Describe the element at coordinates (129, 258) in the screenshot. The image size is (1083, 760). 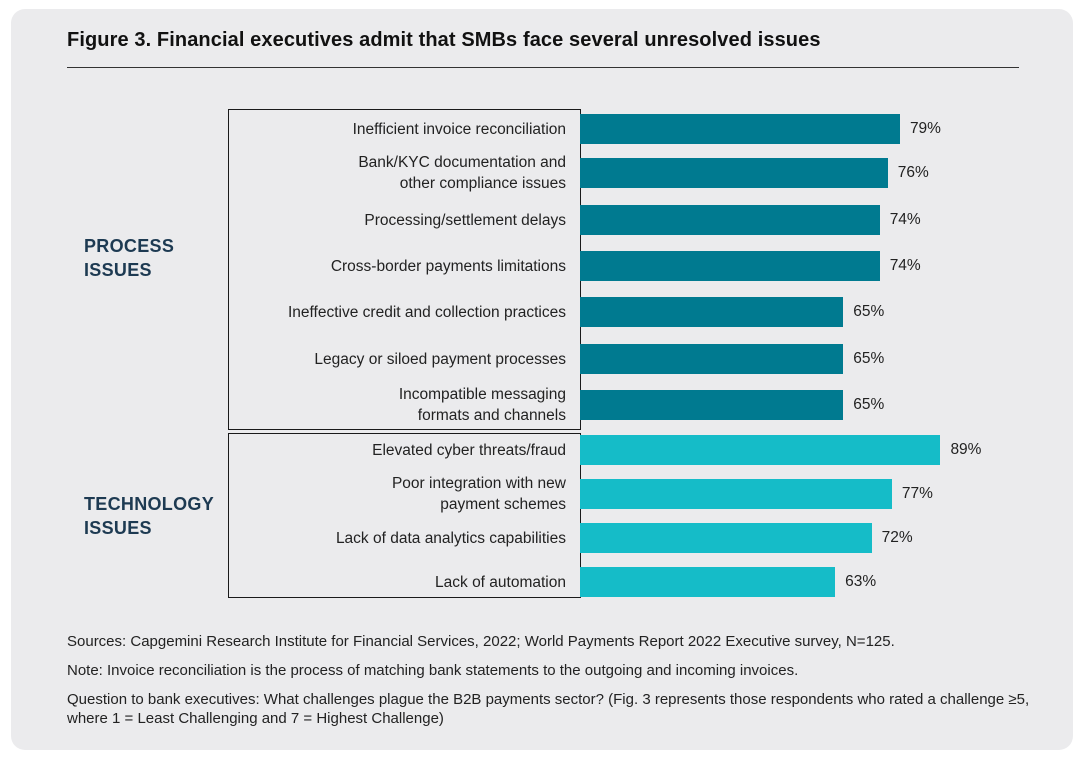
I see `process-issues-label: PROCESS ISSUES` at that location.